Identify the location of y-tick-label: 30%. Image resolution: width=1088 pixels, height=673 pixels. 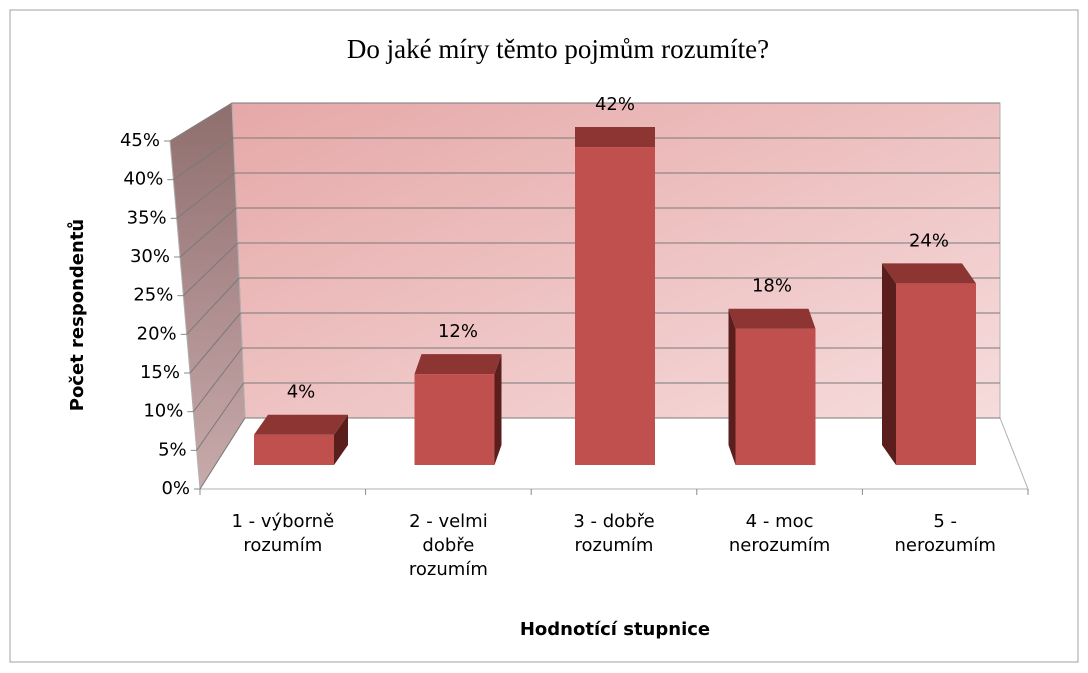
(150, 256).